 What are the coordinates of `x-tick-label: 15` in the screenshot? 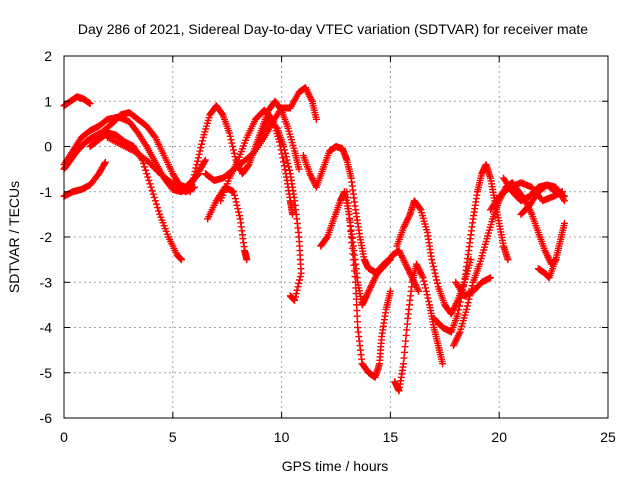 It's located at (391, 437).